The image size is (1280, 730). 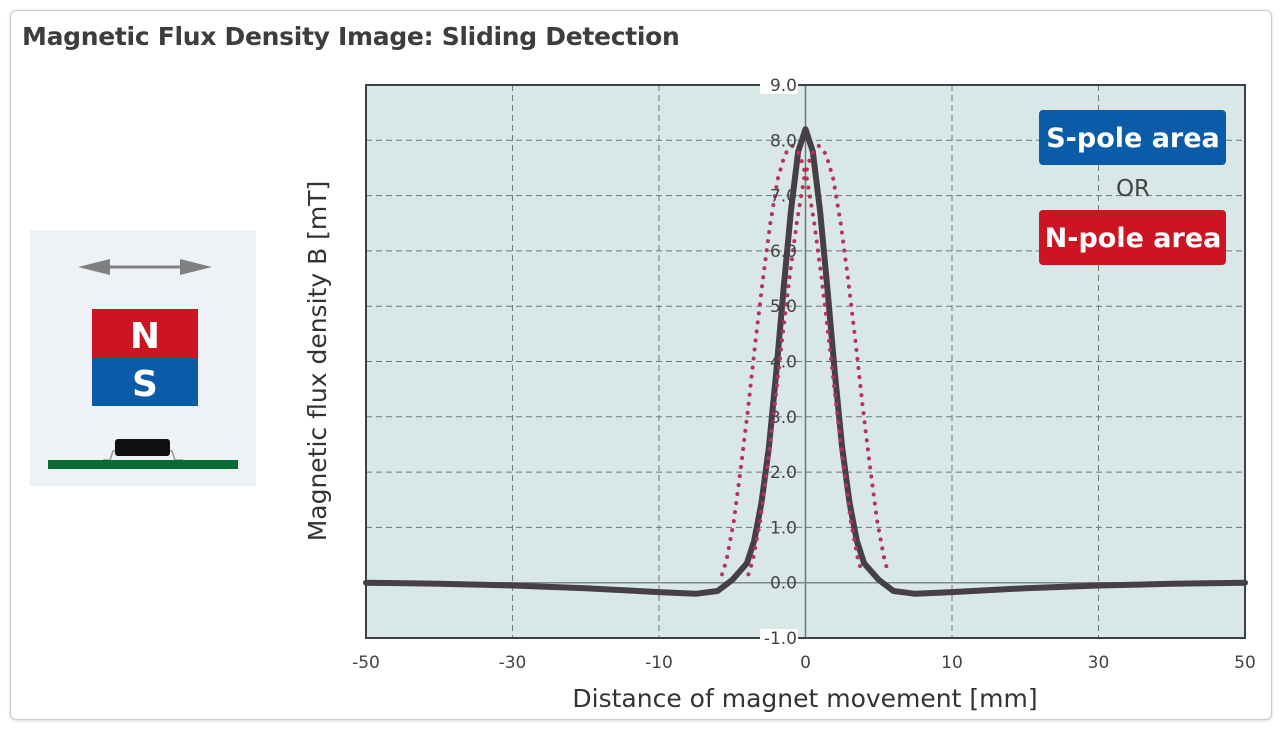 What do you see at coordinates (145, 267) in the screenshot?
I see `bidirectional-arrow-icon` at bounding box center [145, 267].